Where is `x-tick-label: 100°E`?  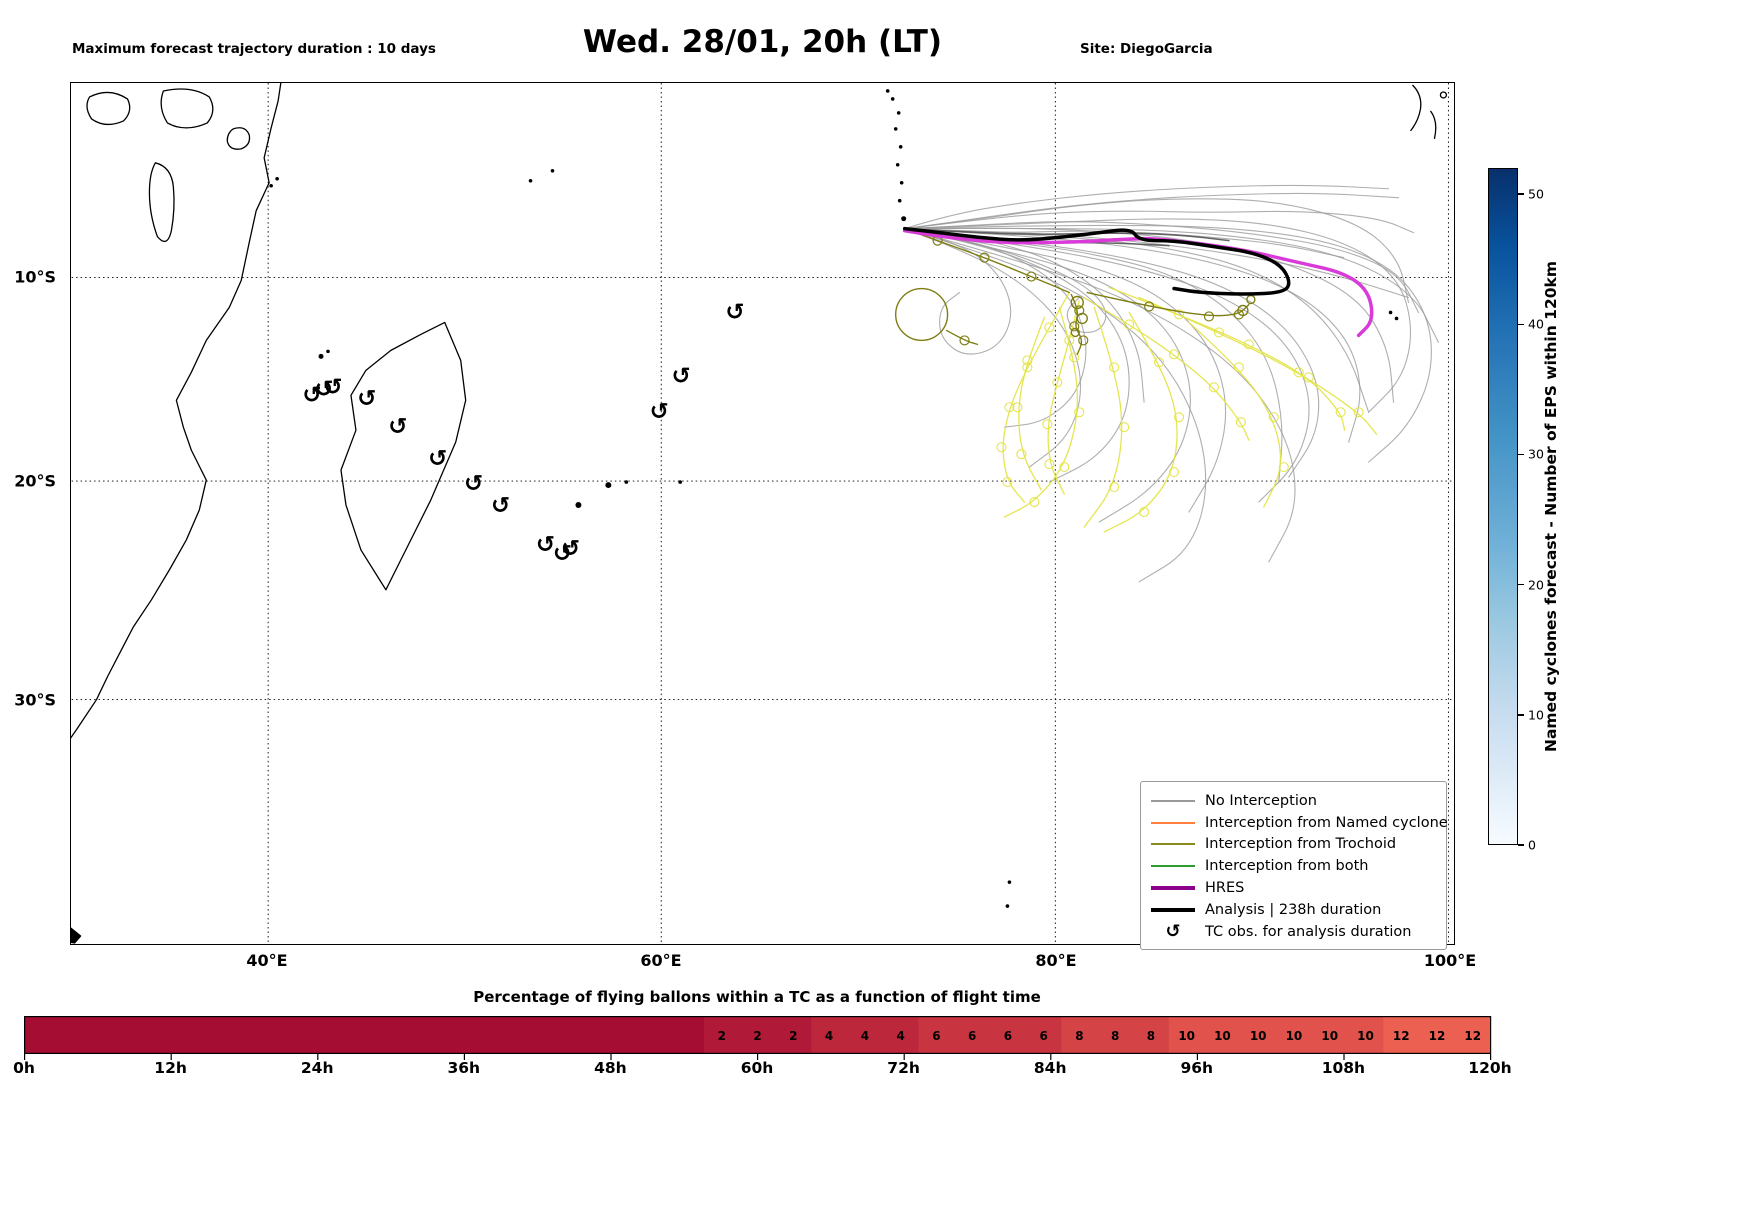 x-tick-label: 100°E is located at coordinates (1450, 960).